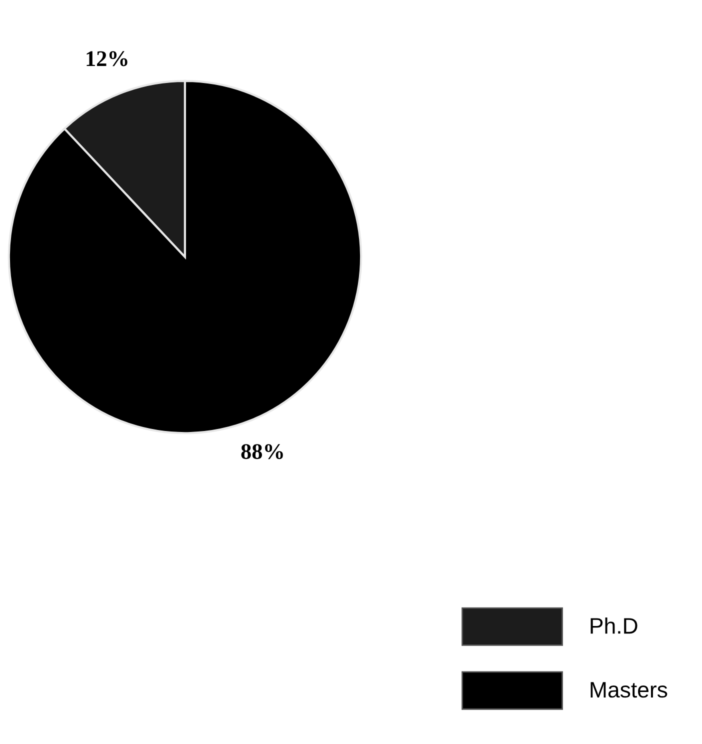 The width and height of the screenshot is (702, 744). What do you see at coordinates (614, 625) in the screenshot?
I see `legend-label: Ph.D` at bounding box center [614, 625].